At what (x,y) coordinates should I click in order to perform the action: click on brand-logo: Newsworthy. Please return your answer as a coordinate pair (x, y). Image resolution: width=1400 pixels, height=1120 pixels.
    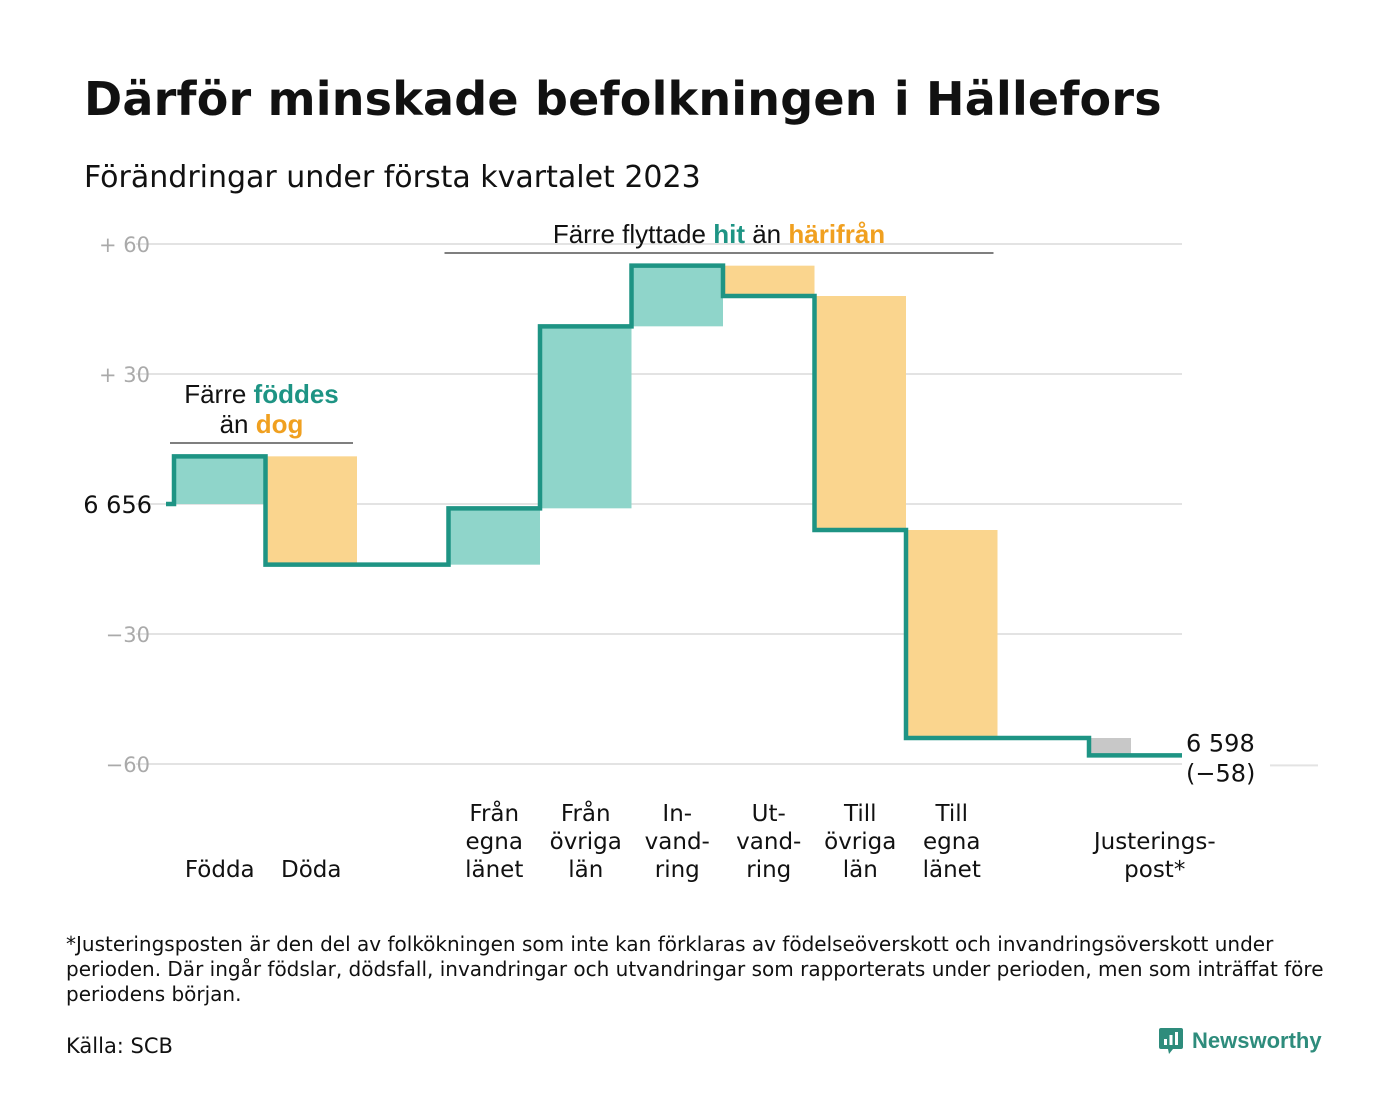
    Looking at the image, I should click on (1240, 1041).